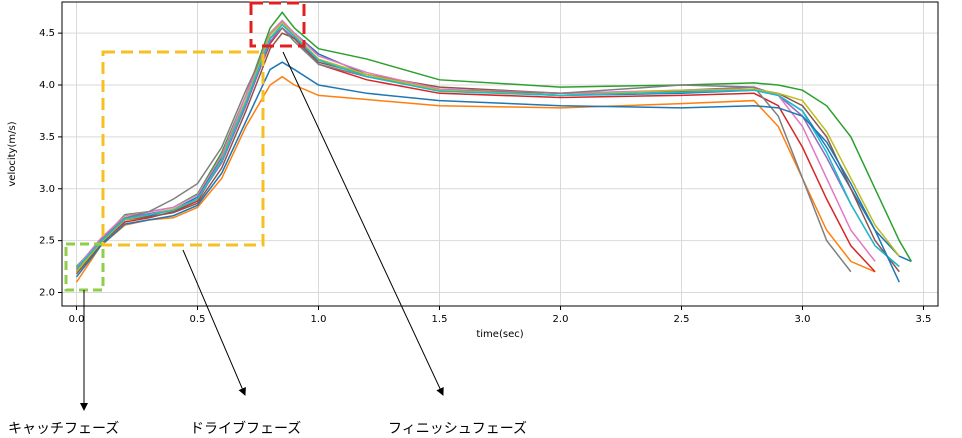 The height and width of the screenshot is (438, 962). I want to click on drive-box, so click(183, 148).